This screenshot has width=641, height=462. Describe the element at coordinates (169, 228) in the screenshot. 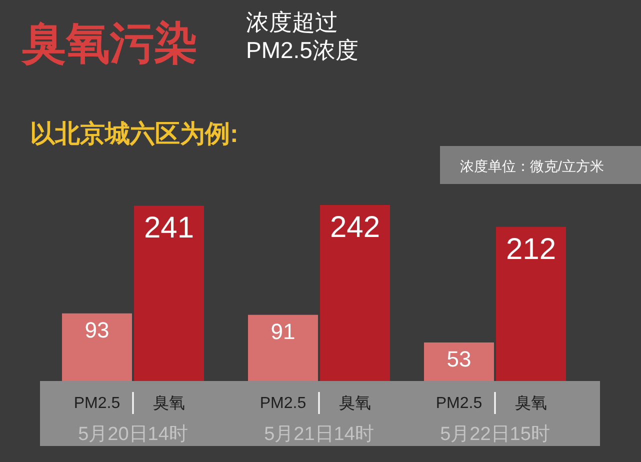

I see `data-label: 241` at that location.